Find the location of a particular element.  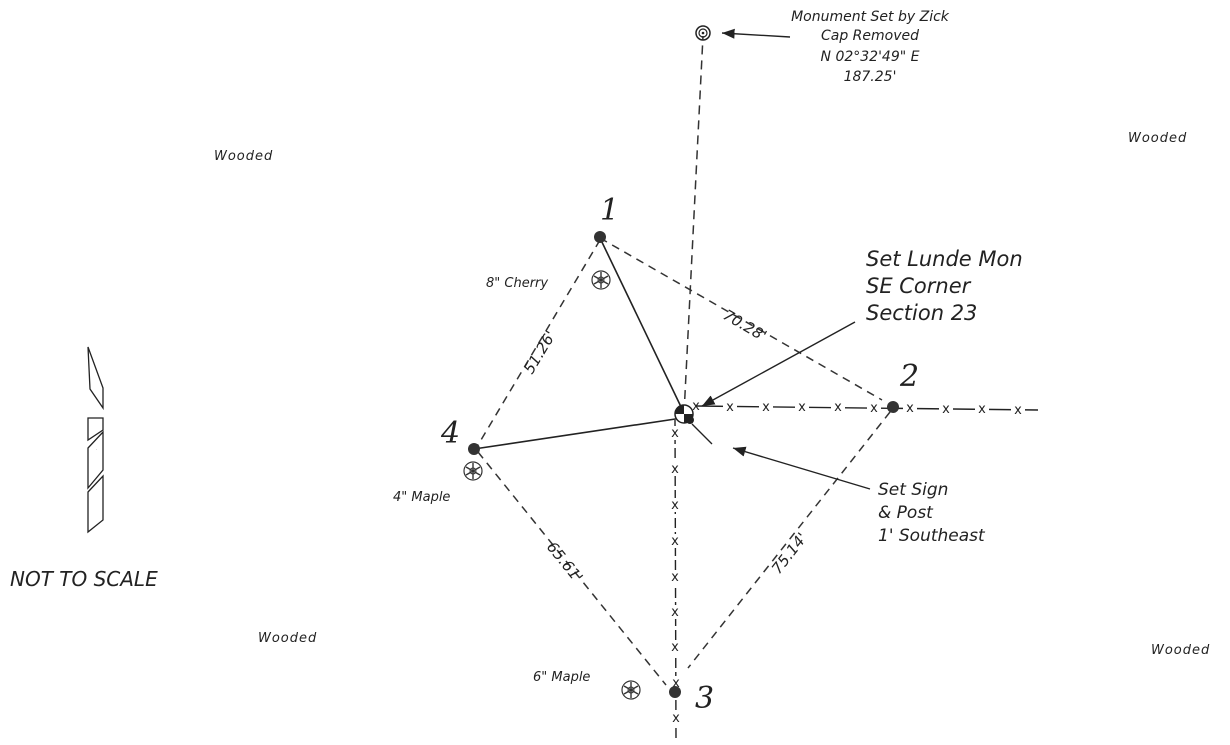

sign-arrow is located at coordinates (801, 468).